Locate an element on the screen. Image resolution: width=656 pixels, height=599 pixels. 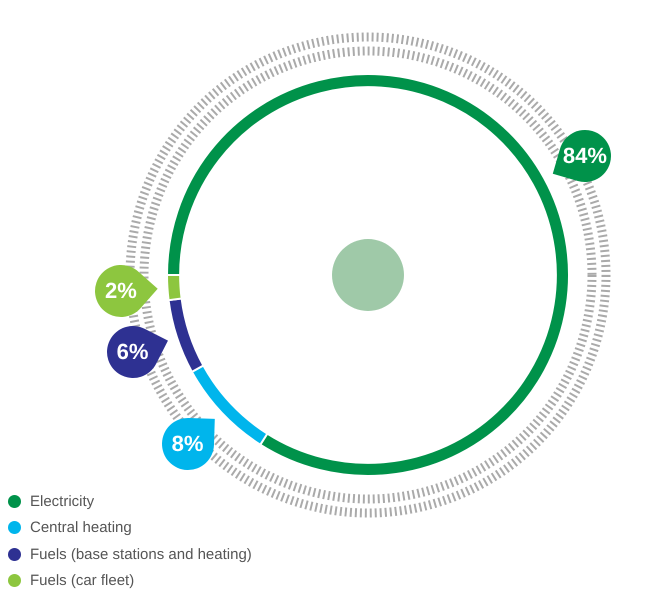
data-label: 8% is located at coordinates (187, 444).